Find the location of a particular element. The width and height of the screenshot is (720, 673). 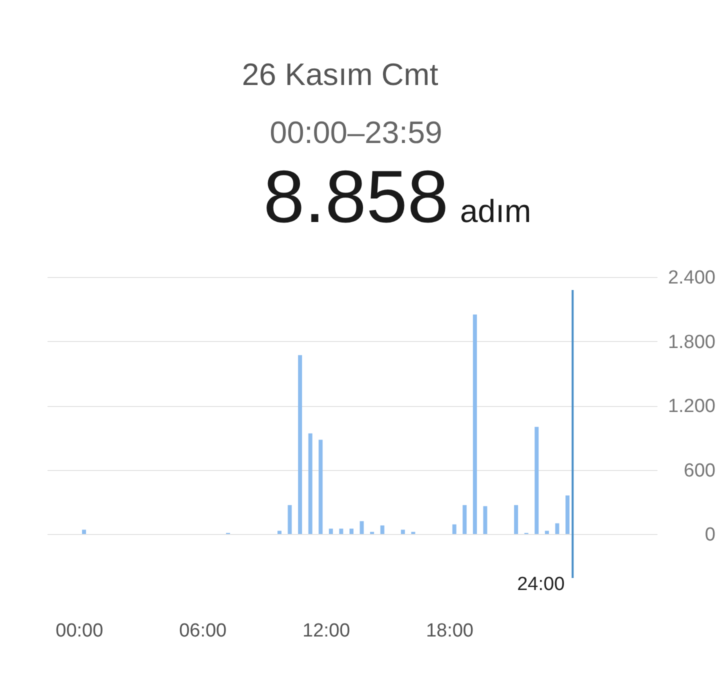

x-tick-label: 00:00 is located at coordinates (80, 631).